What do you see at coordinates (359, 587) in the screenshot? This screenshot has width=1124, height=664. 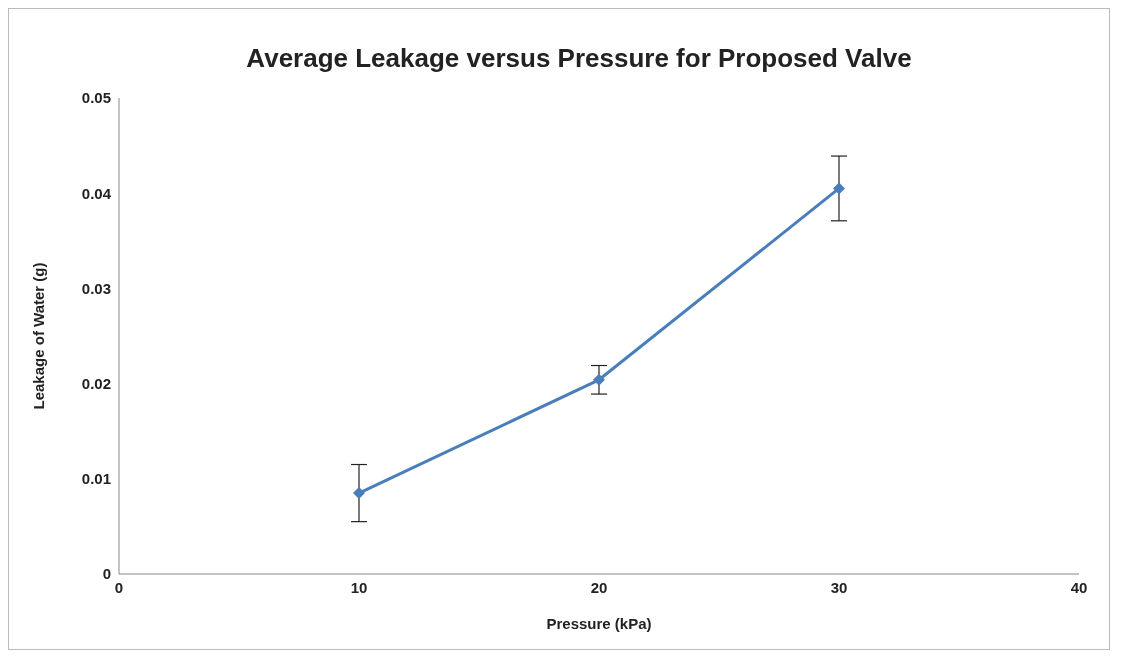 I see `x-tick-label: 10` at bounding box center [359, 587].